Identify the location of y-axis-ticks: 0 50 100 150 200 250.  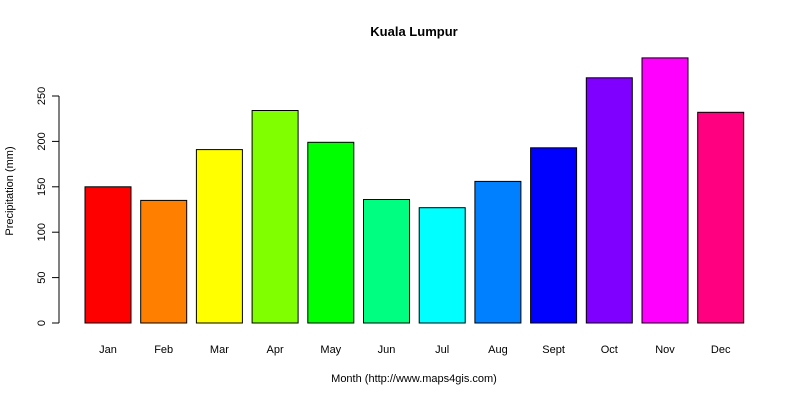
(47, 206).